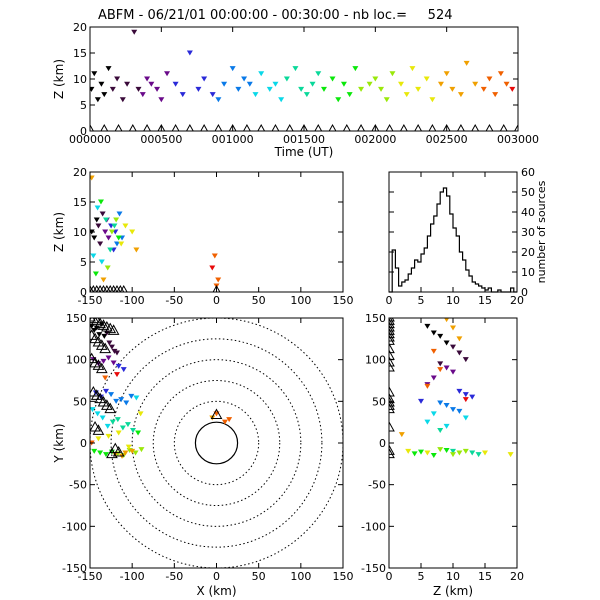  What do you see at coordinates (76, 360) in the screenshot?
I see `y-tick-label: 100` at bounding box center [76, 360].